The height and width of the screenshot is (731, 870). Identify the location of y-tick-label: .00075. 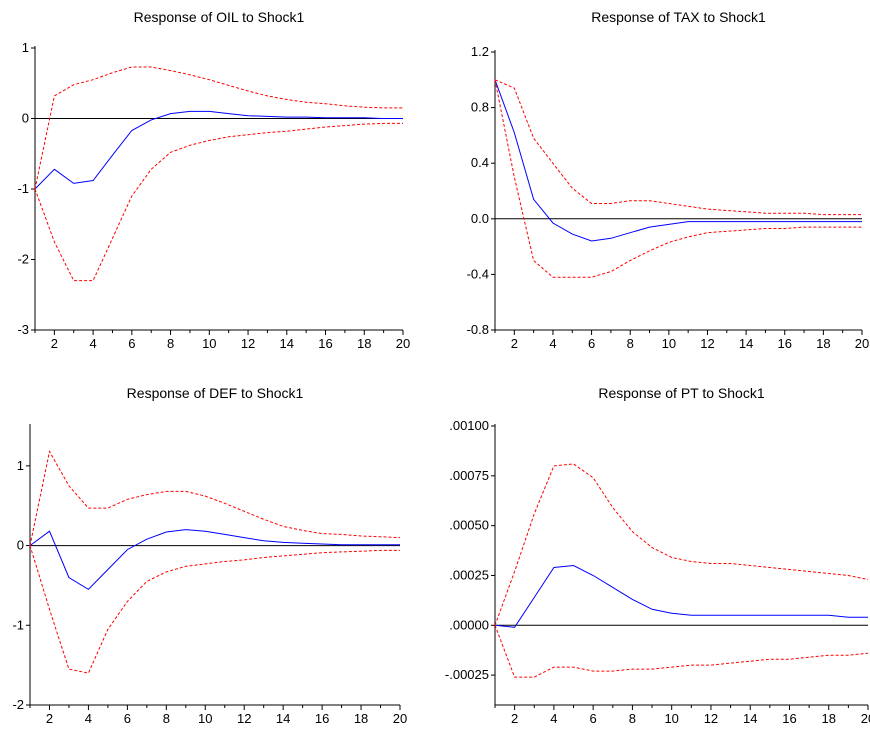
(469, 475).